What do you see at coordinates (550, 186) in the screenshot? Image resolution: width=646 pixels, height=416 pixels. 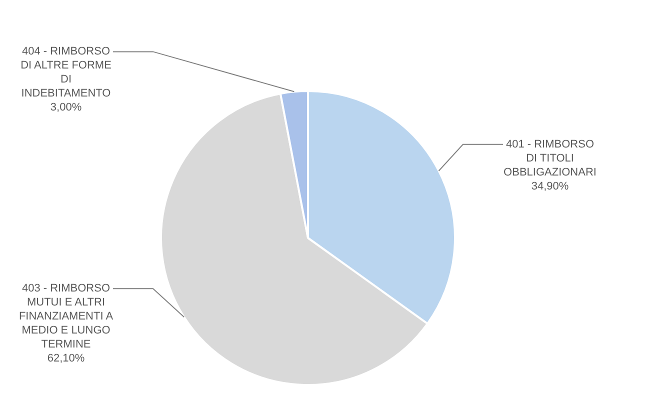 I see `data-label: 34,90%` at bounding box center [550, 186].